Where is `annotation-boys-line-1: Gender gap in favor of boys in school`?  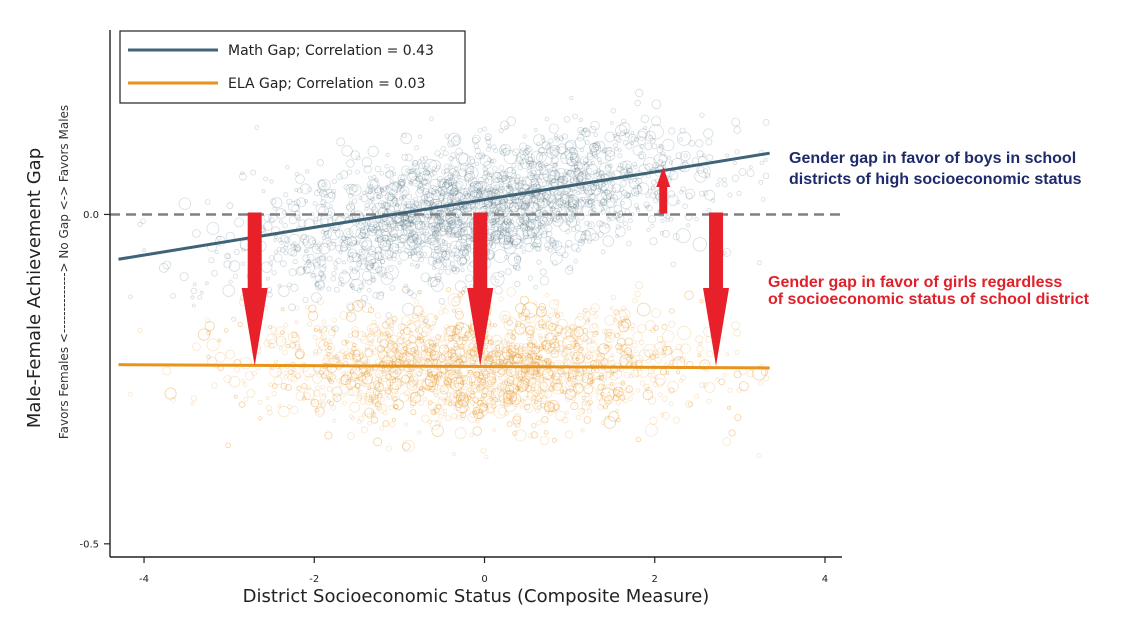
annotation-boys-line-1: Gender gap in favor of boys in school is located at coordinates (932, 158).